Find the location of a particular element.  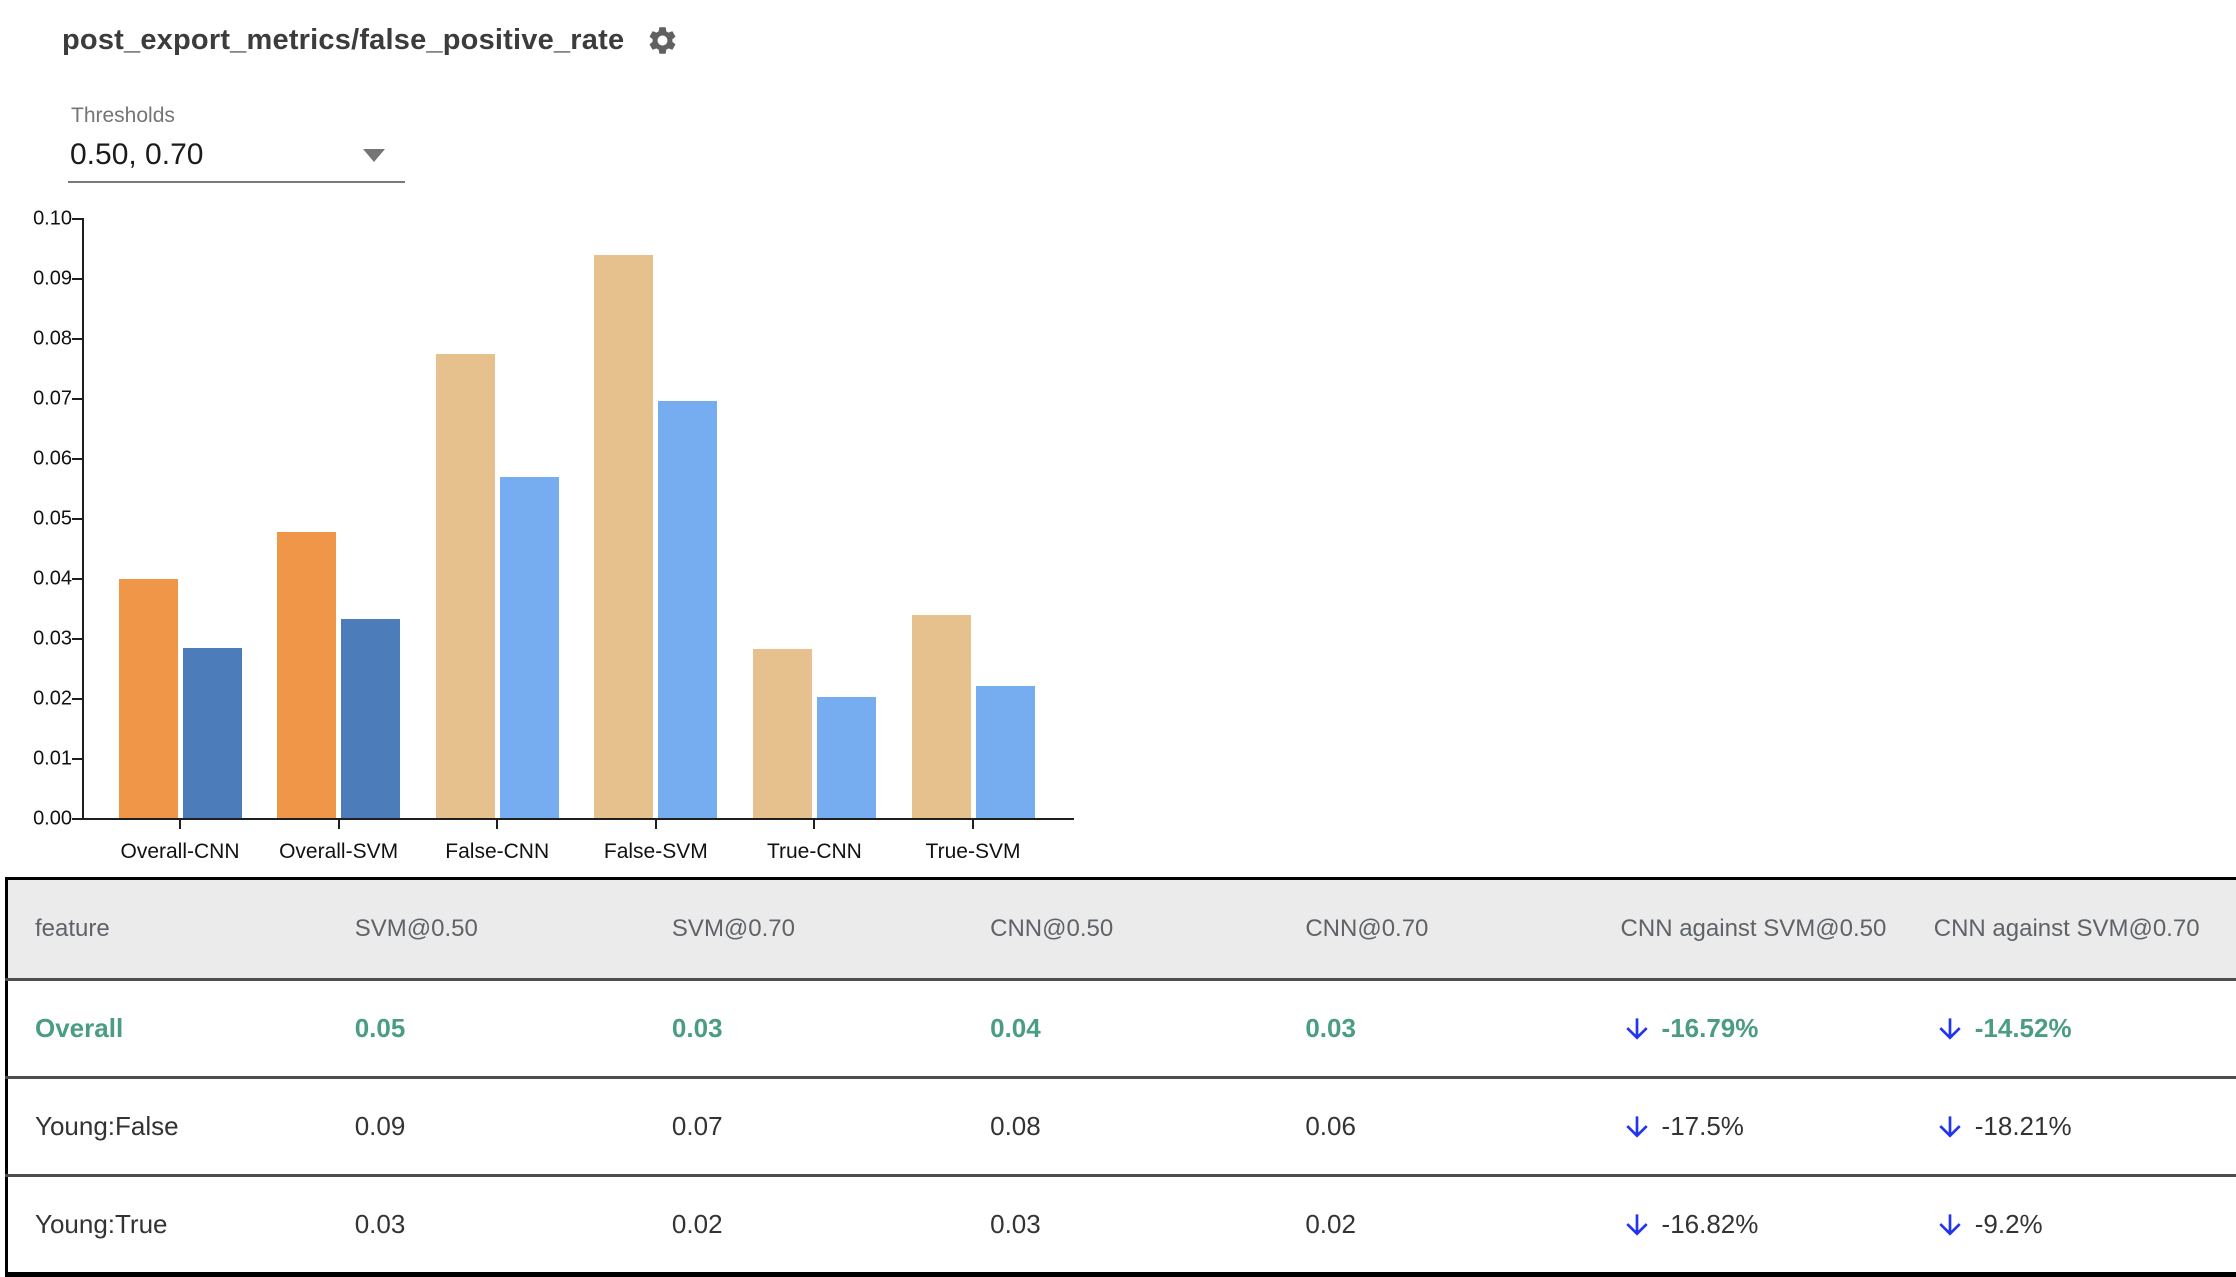

delta-cell: -17.5% is located at coordinates (1776, 1127).